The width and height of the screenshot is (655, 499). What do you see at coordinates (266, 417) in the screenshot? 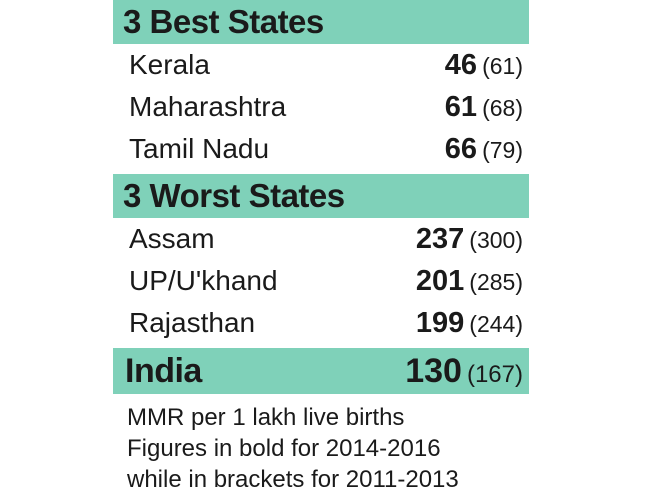
I see `footnote-line: MMR per 1 lakh live births` at bounding box center [266, 417].